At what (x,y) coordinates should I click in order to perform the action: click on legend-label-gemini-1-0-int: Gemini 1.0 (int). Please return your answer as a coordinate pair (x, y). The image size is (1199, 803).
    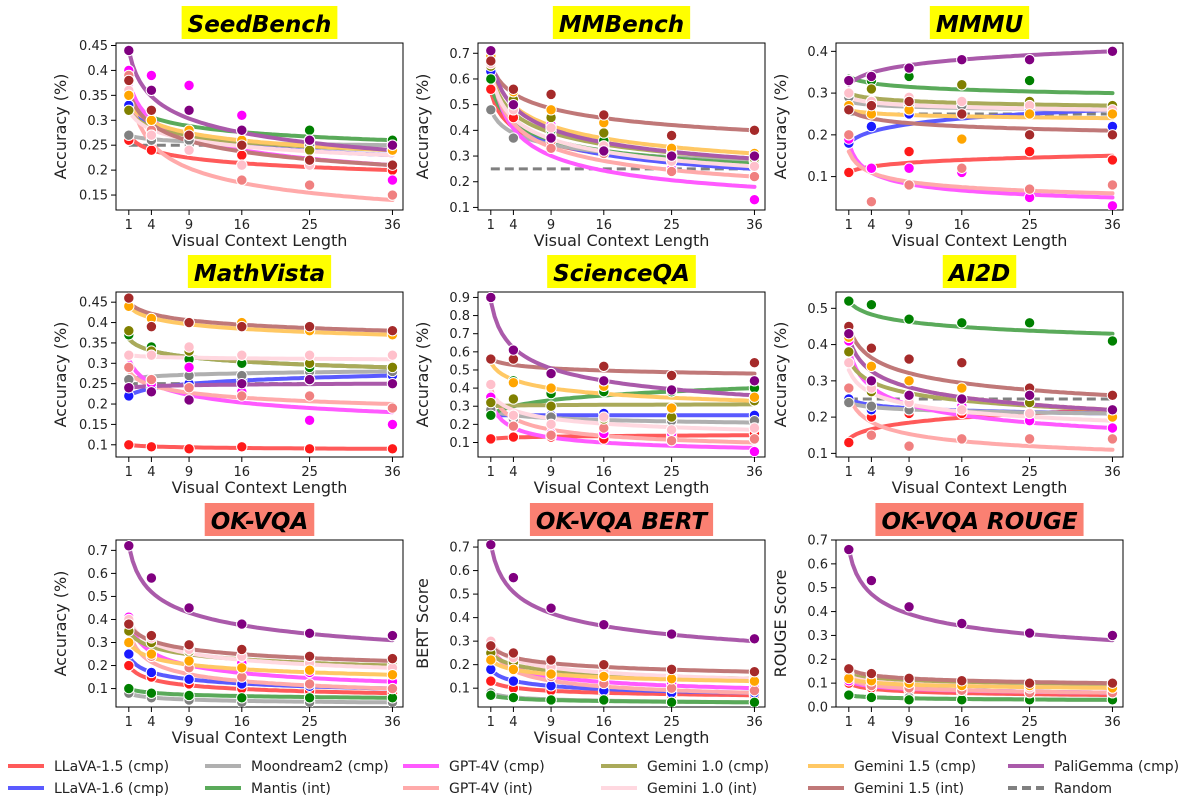
    Looking at the image, I should click on (702, 789).